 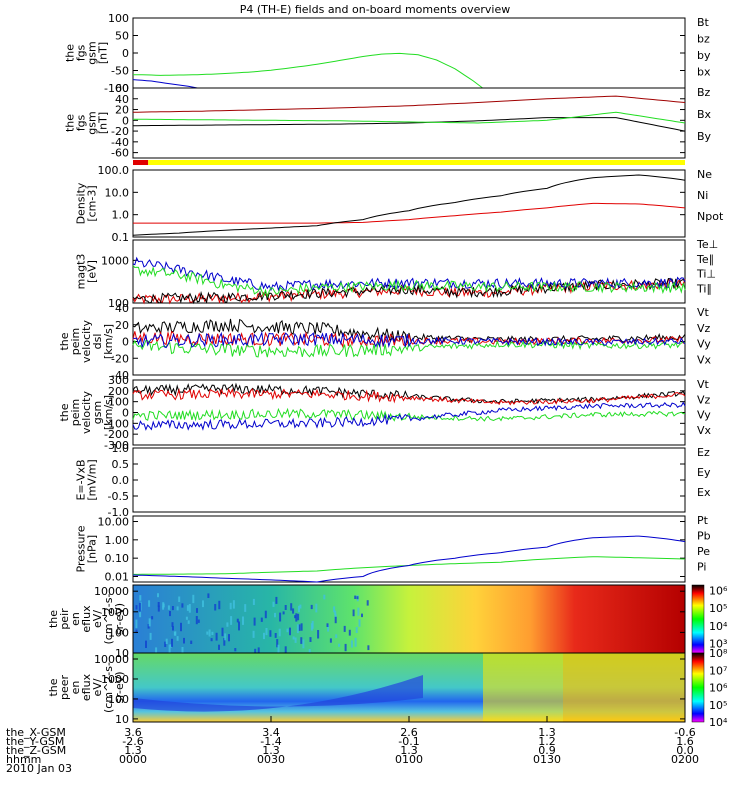 I want to click on y-axis-label: velocity, so click(x=86, y=412).